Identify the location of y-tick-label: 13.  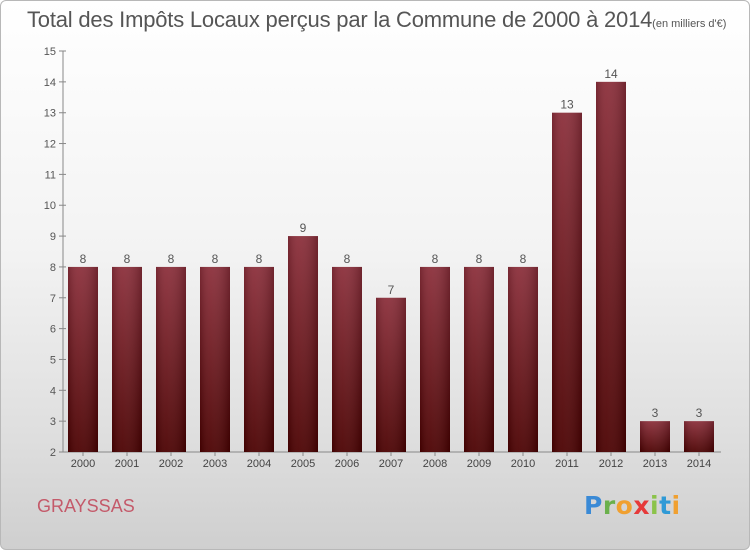
(50, 114).